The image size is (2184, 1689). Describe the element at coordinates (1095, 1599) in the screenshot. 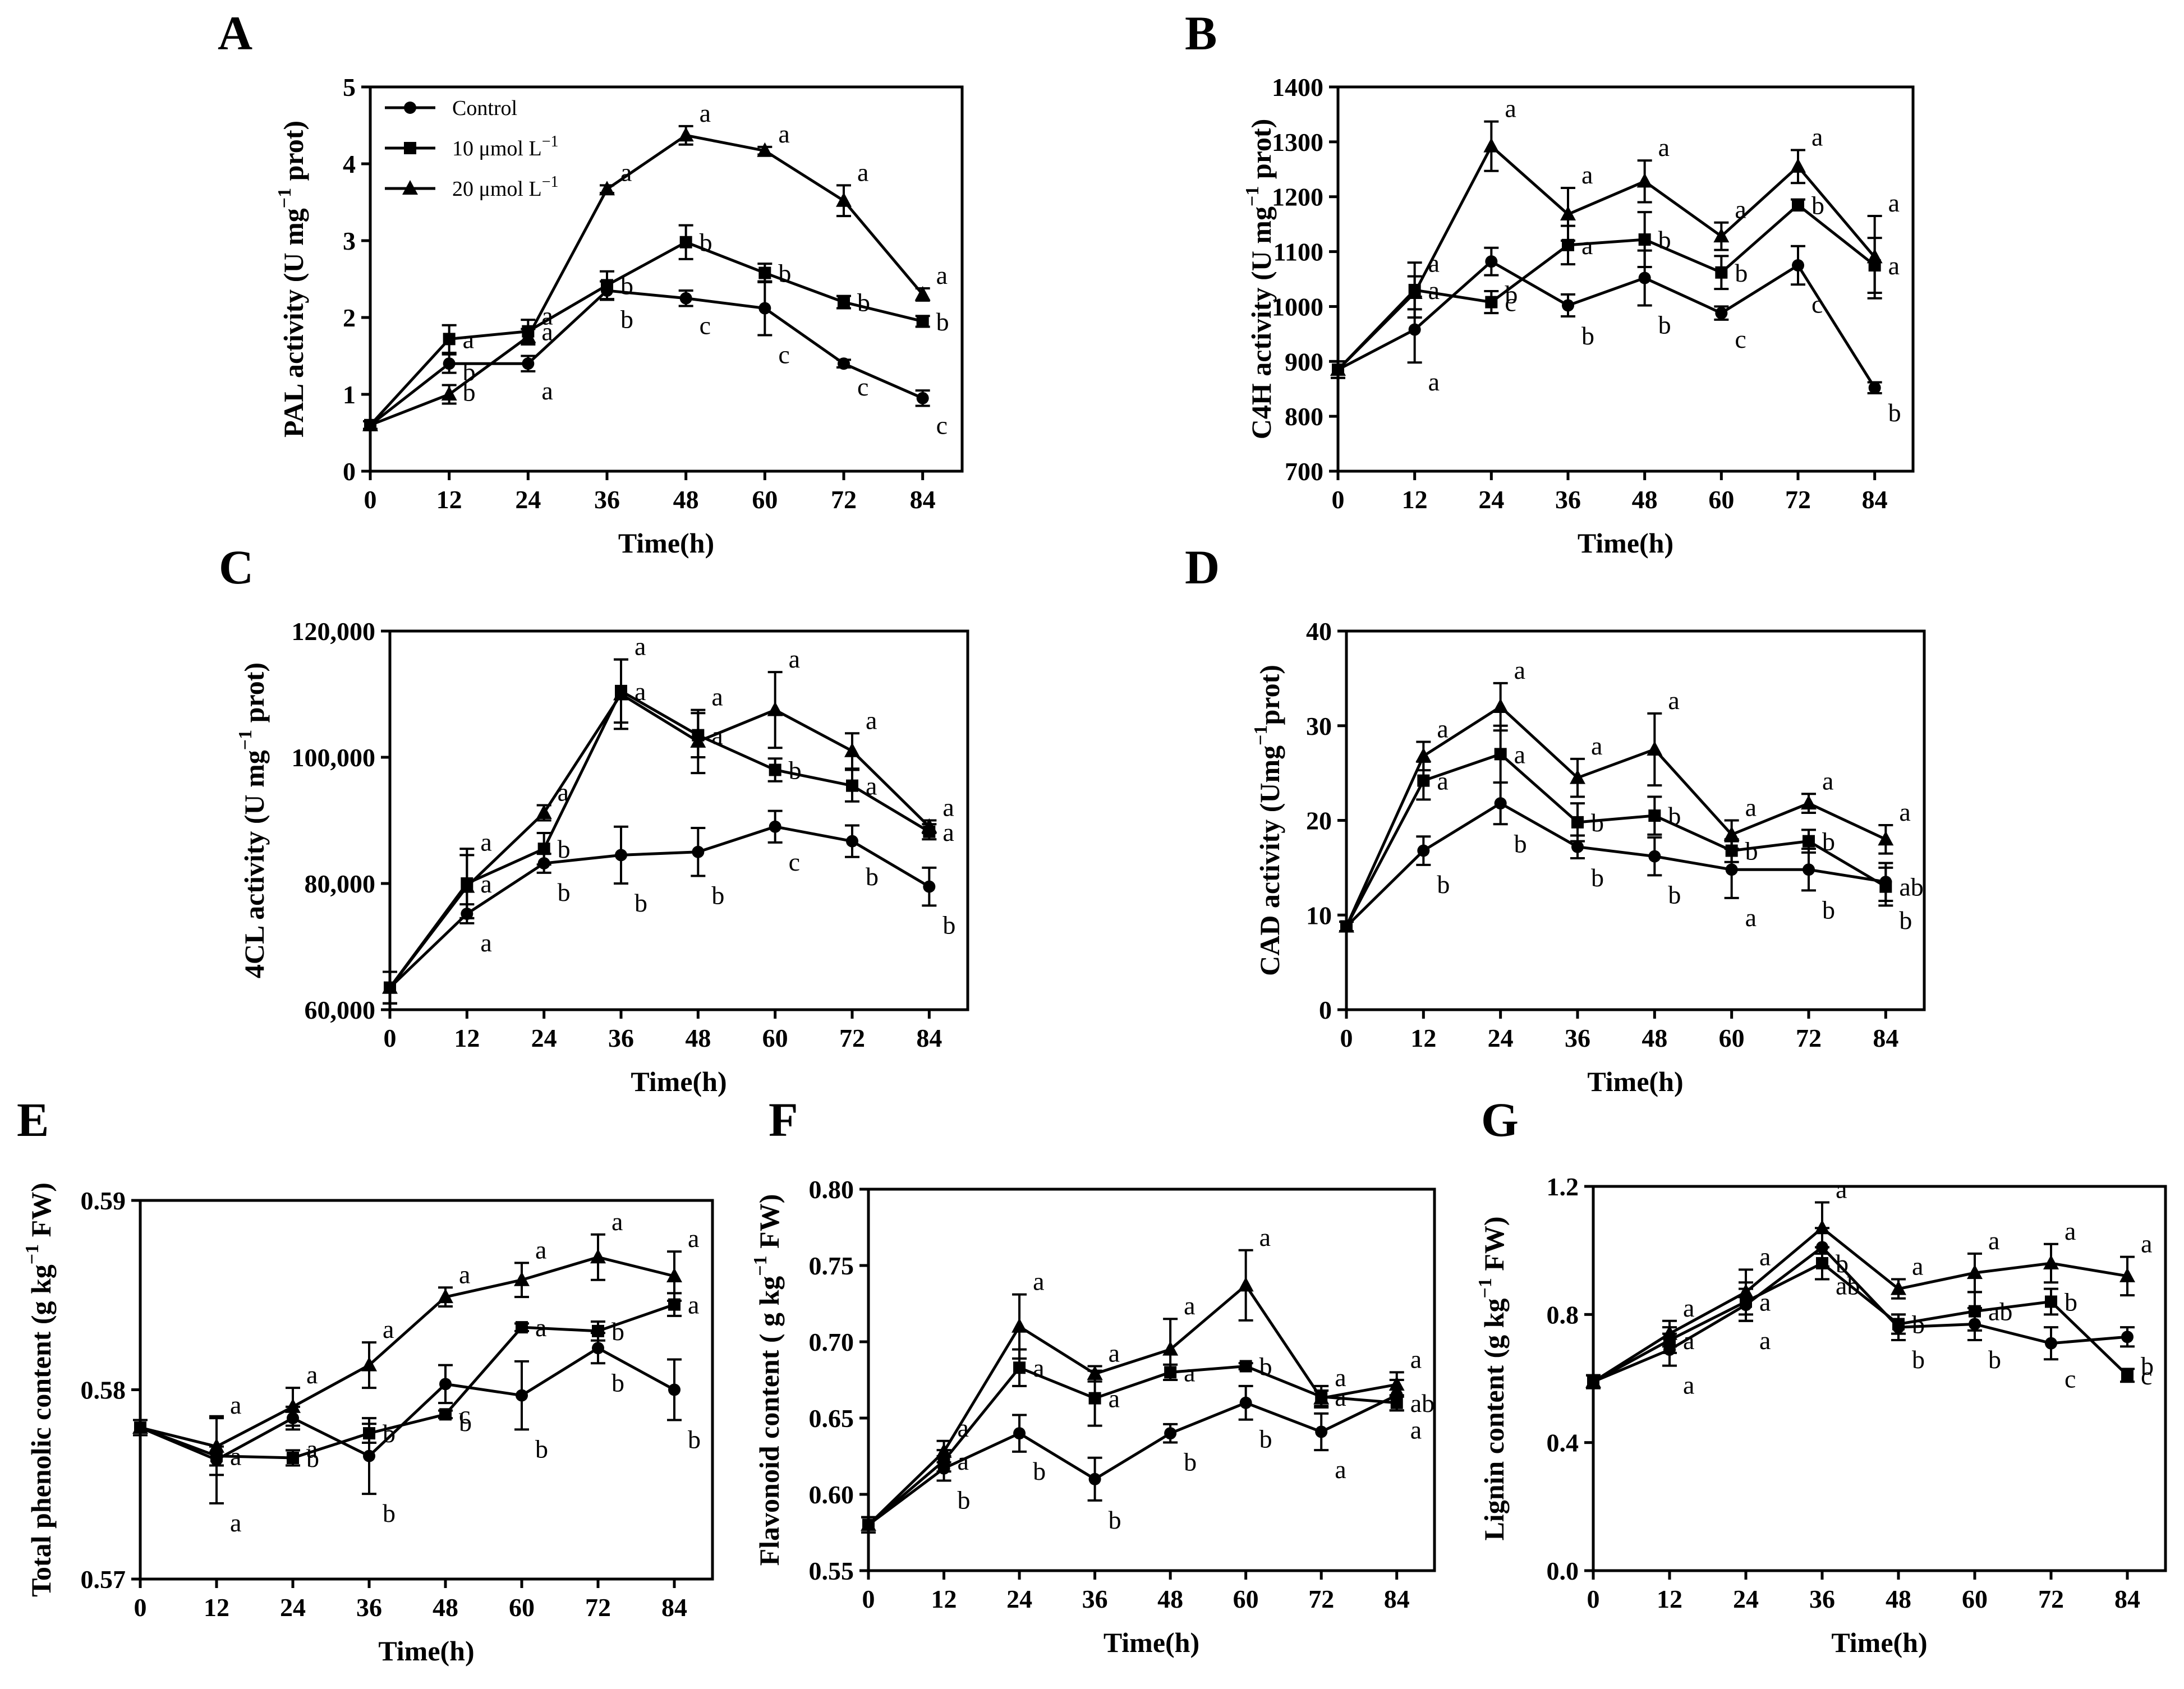

I see `x-tick-label: 36` at that location.